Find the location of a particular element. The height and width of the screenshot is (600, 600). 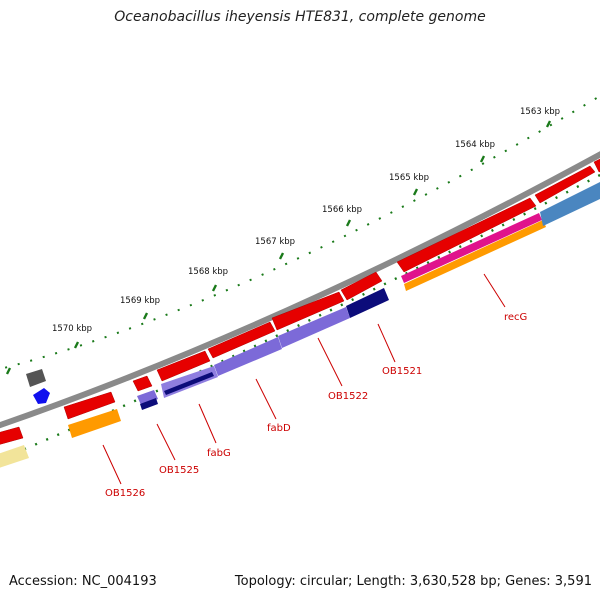

tick-label-1567: 1567 kbp is located at coordinates (275, 242).